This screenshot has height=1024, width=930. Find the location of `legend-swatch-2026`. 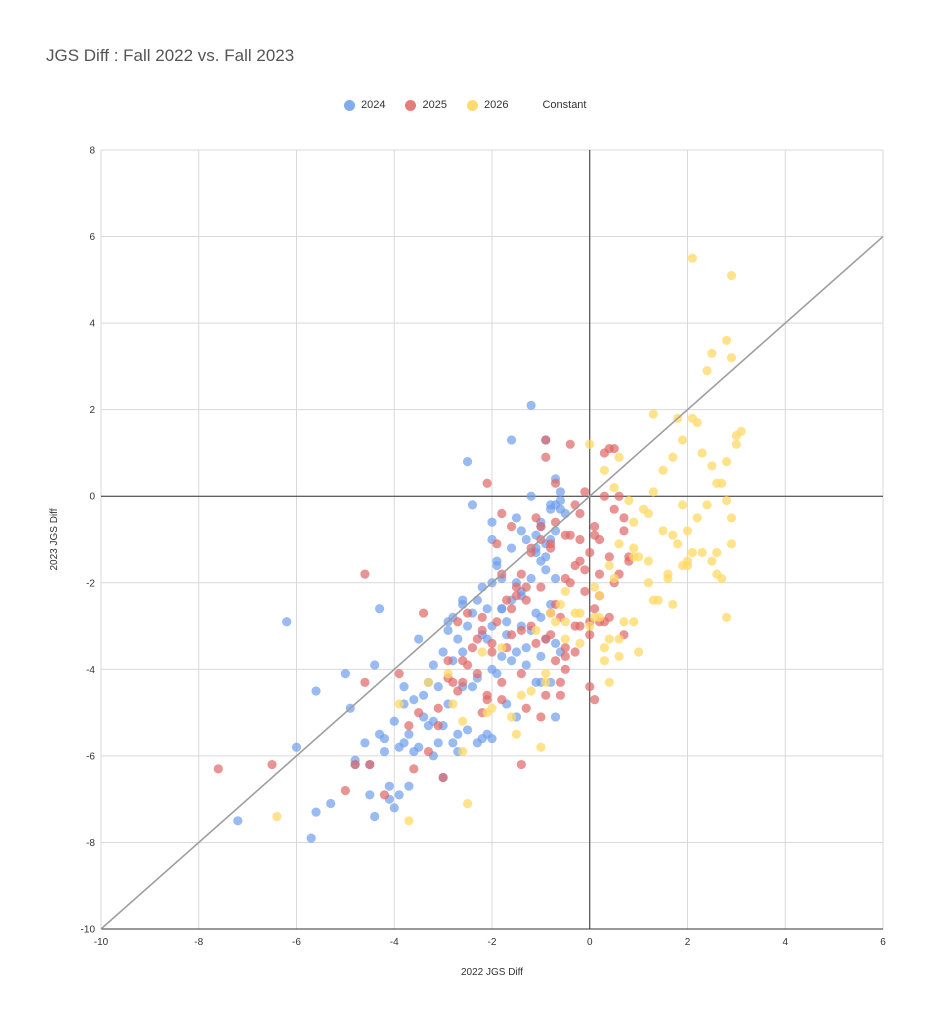

legend-swatch-2026 is located at coordinates (472, 105).